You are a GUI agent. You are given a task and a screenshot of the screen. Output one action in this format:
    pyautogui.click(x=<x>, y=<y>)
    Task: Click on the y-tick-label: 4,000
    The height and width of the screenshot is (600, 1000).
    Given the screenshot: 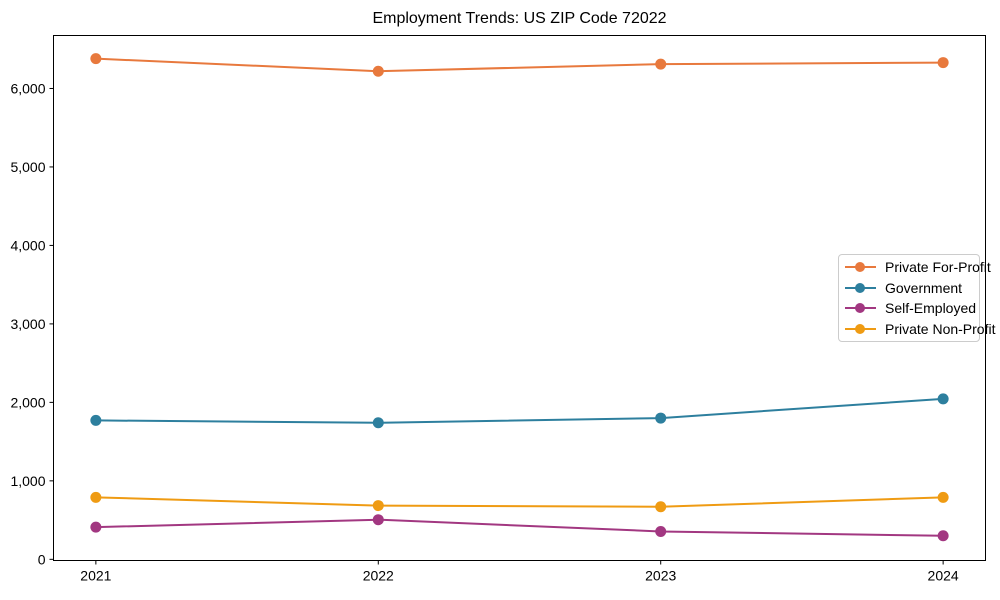 What is the action you would take?
    pyautogui.click(x=27, y=245)
    